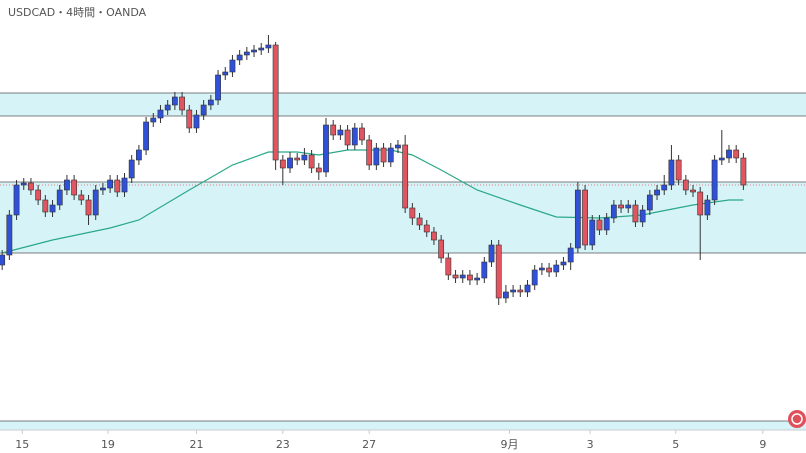 Image resolution: width=806 pixels, height=453 pixels. I want to click on x-tick-label: 9月, so click(510, 444).